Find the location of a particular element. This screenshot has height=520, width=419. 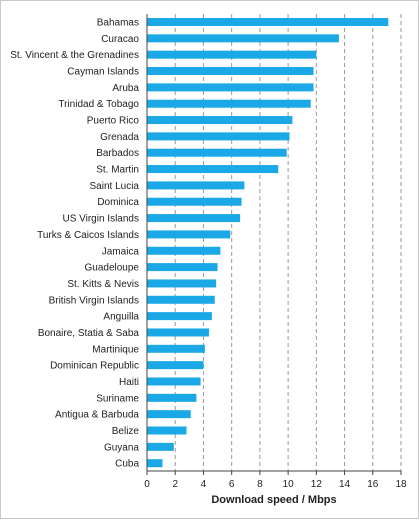

category-label: Haiti is located at coordinates (129, 382).